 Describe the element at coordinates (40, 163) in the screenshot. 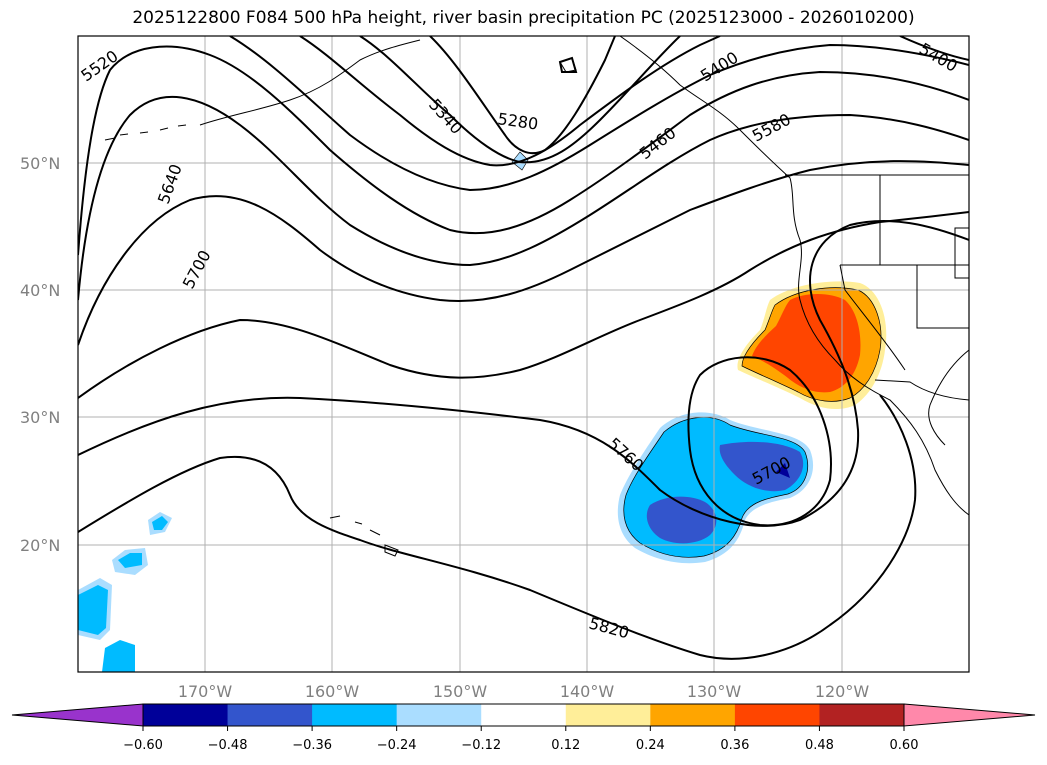

I see `lat-label: 50°N` at that location.